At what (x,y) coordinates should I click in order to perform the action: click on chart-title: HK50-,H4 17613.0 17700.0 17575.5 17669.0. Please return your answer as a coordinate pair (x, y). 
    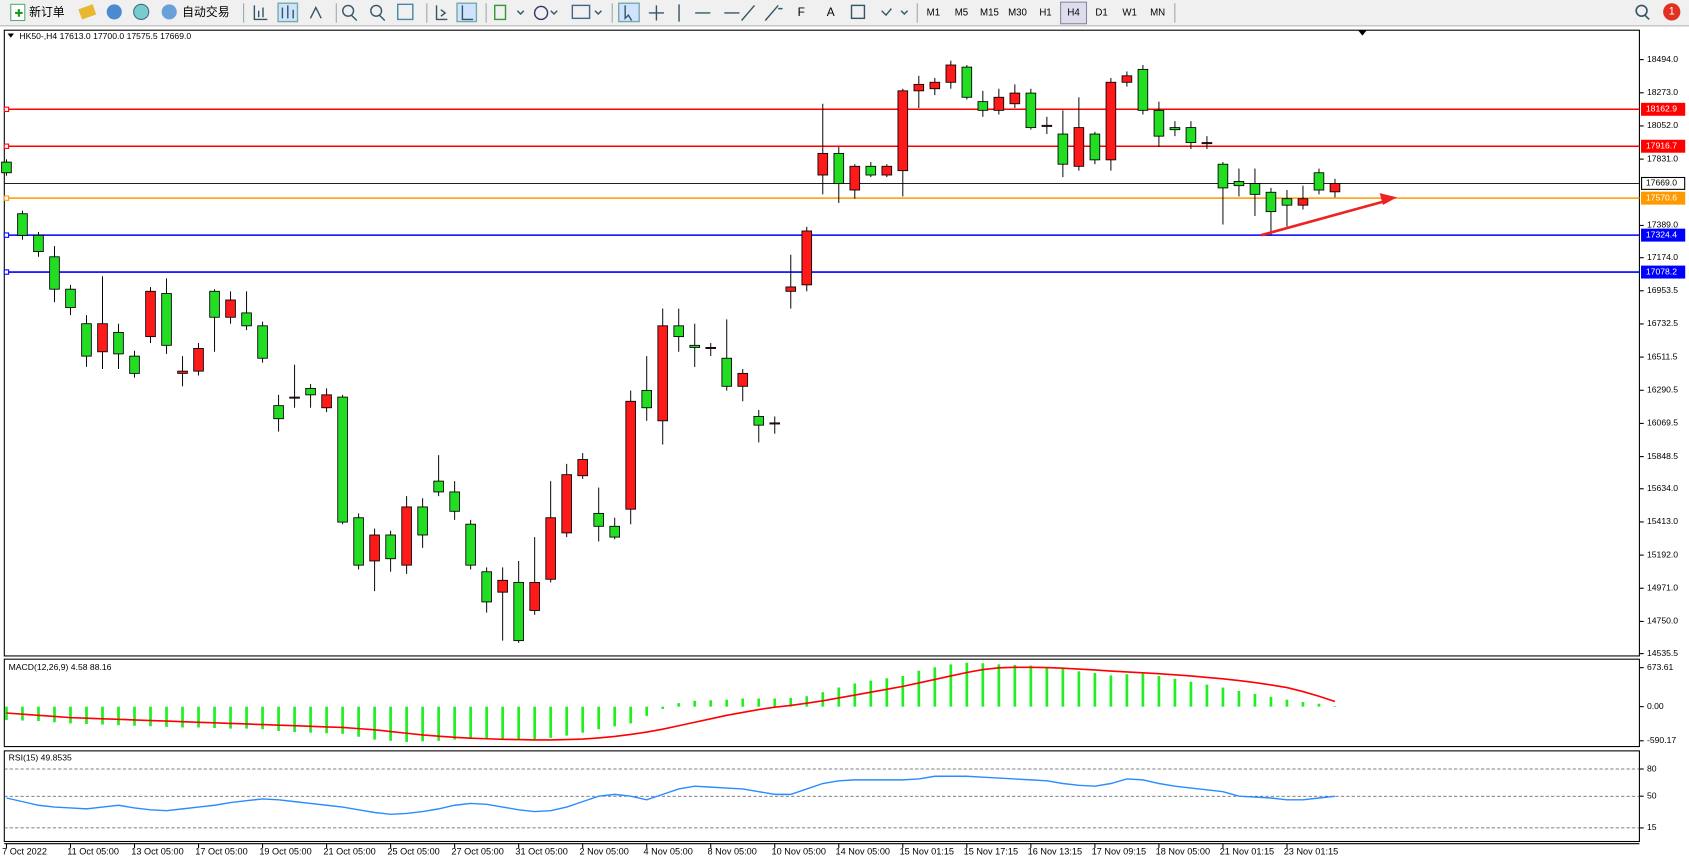
    Looking at the image, I should click on (105, 36).